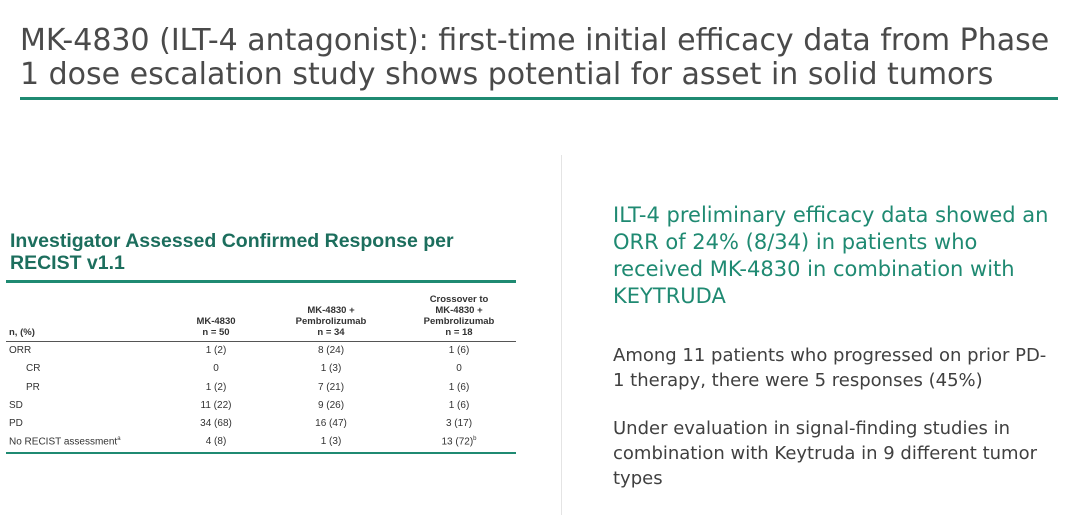  I want to click on cell: 16 (47), so click(331, 424).